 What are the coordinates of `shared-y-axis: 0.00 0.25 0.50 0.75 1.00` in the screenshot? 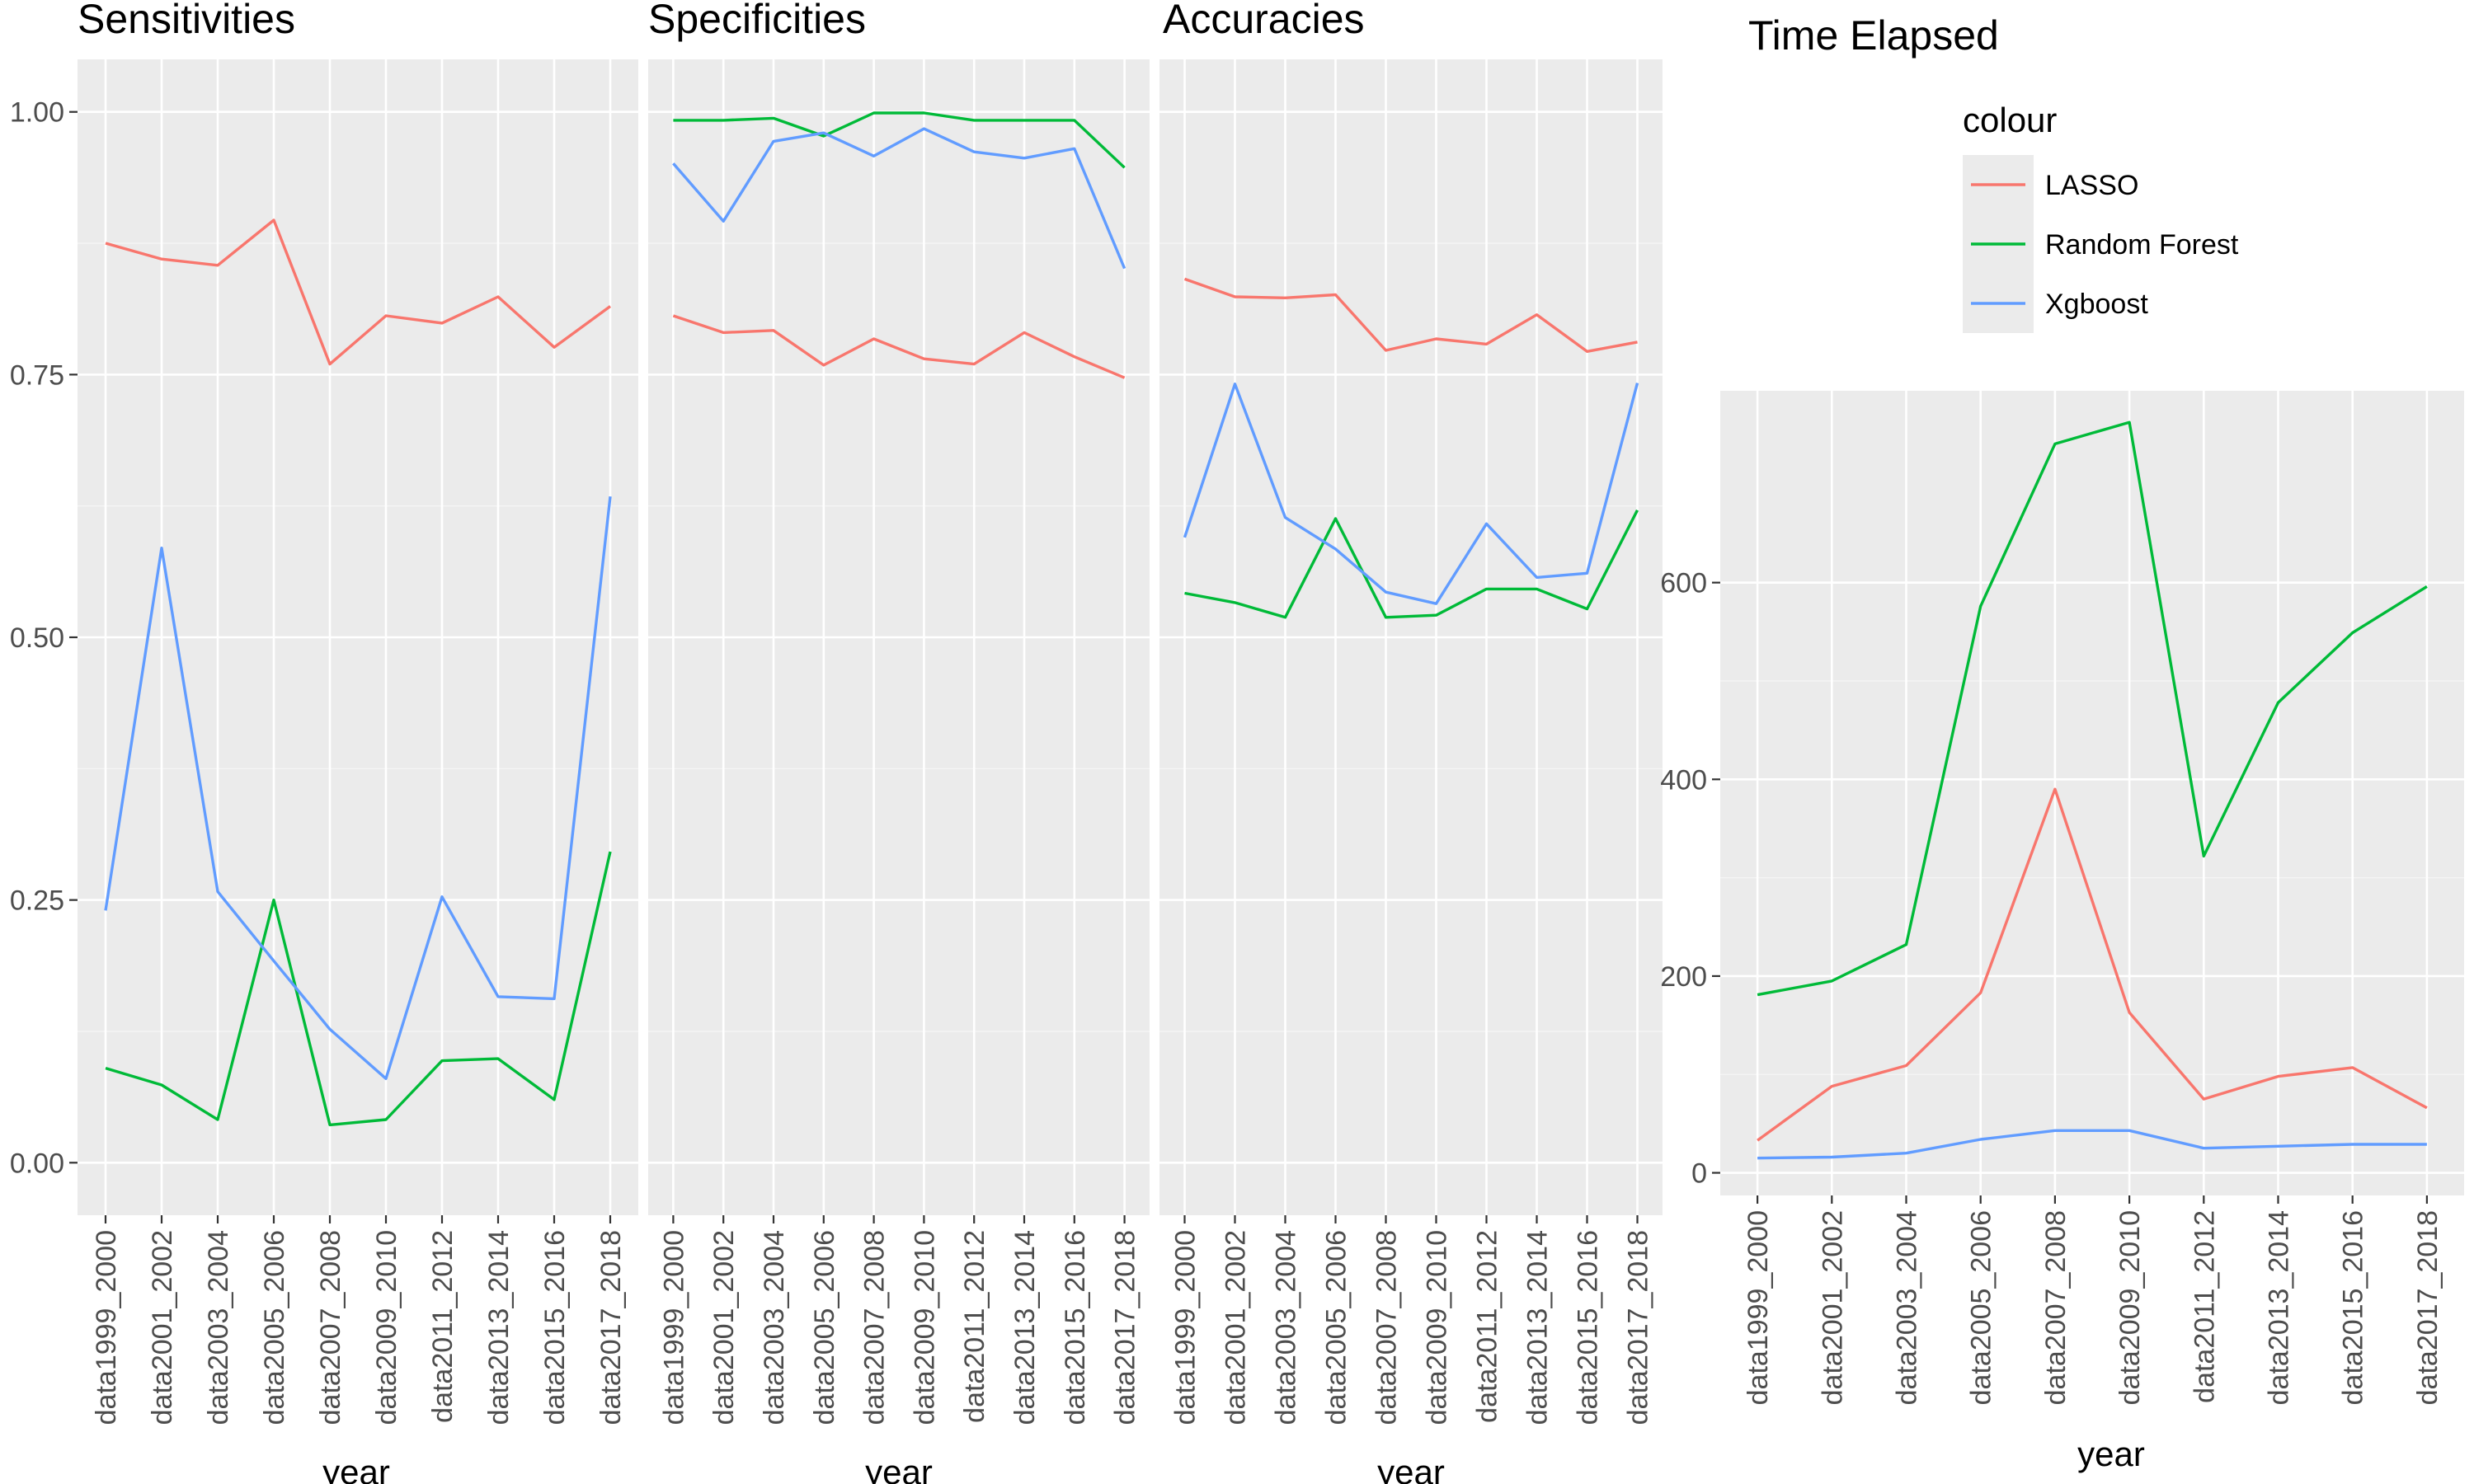 It's located at (37, 638).